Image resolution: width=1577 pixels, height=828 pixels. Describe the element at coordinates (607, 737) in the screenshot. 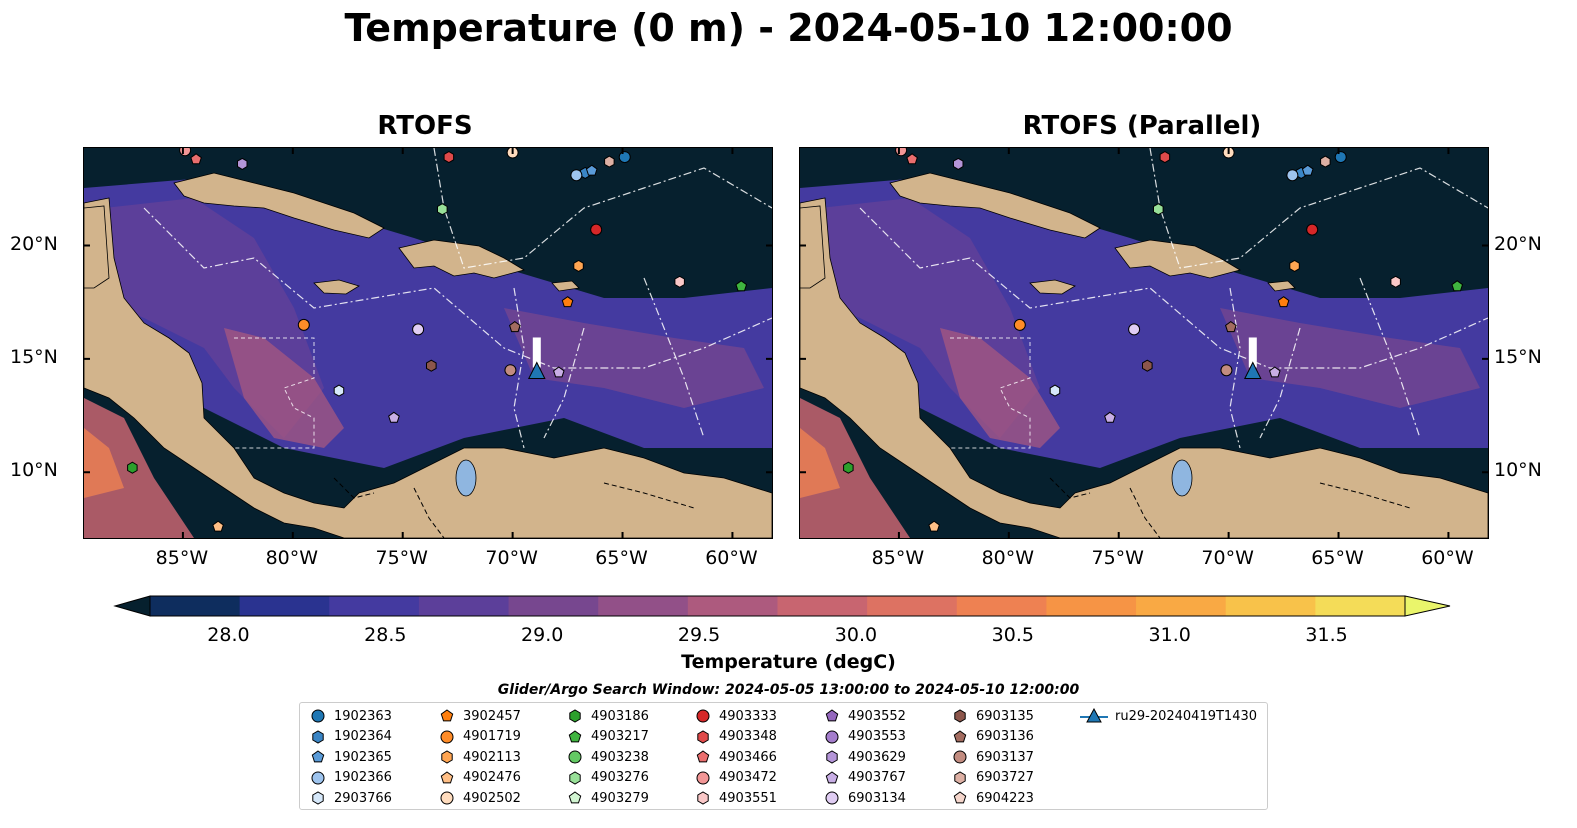

I see `legend-item: 4903217` at that location.